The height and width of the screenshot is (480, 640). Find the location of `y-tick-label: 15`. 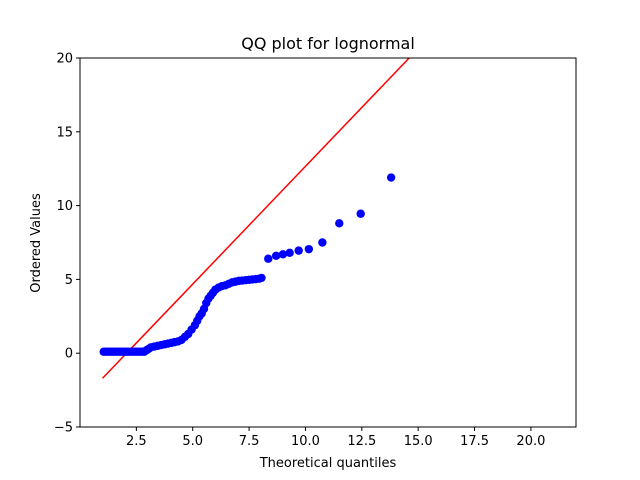

y-tick-label: 15 is located at coordinates (64, 132).